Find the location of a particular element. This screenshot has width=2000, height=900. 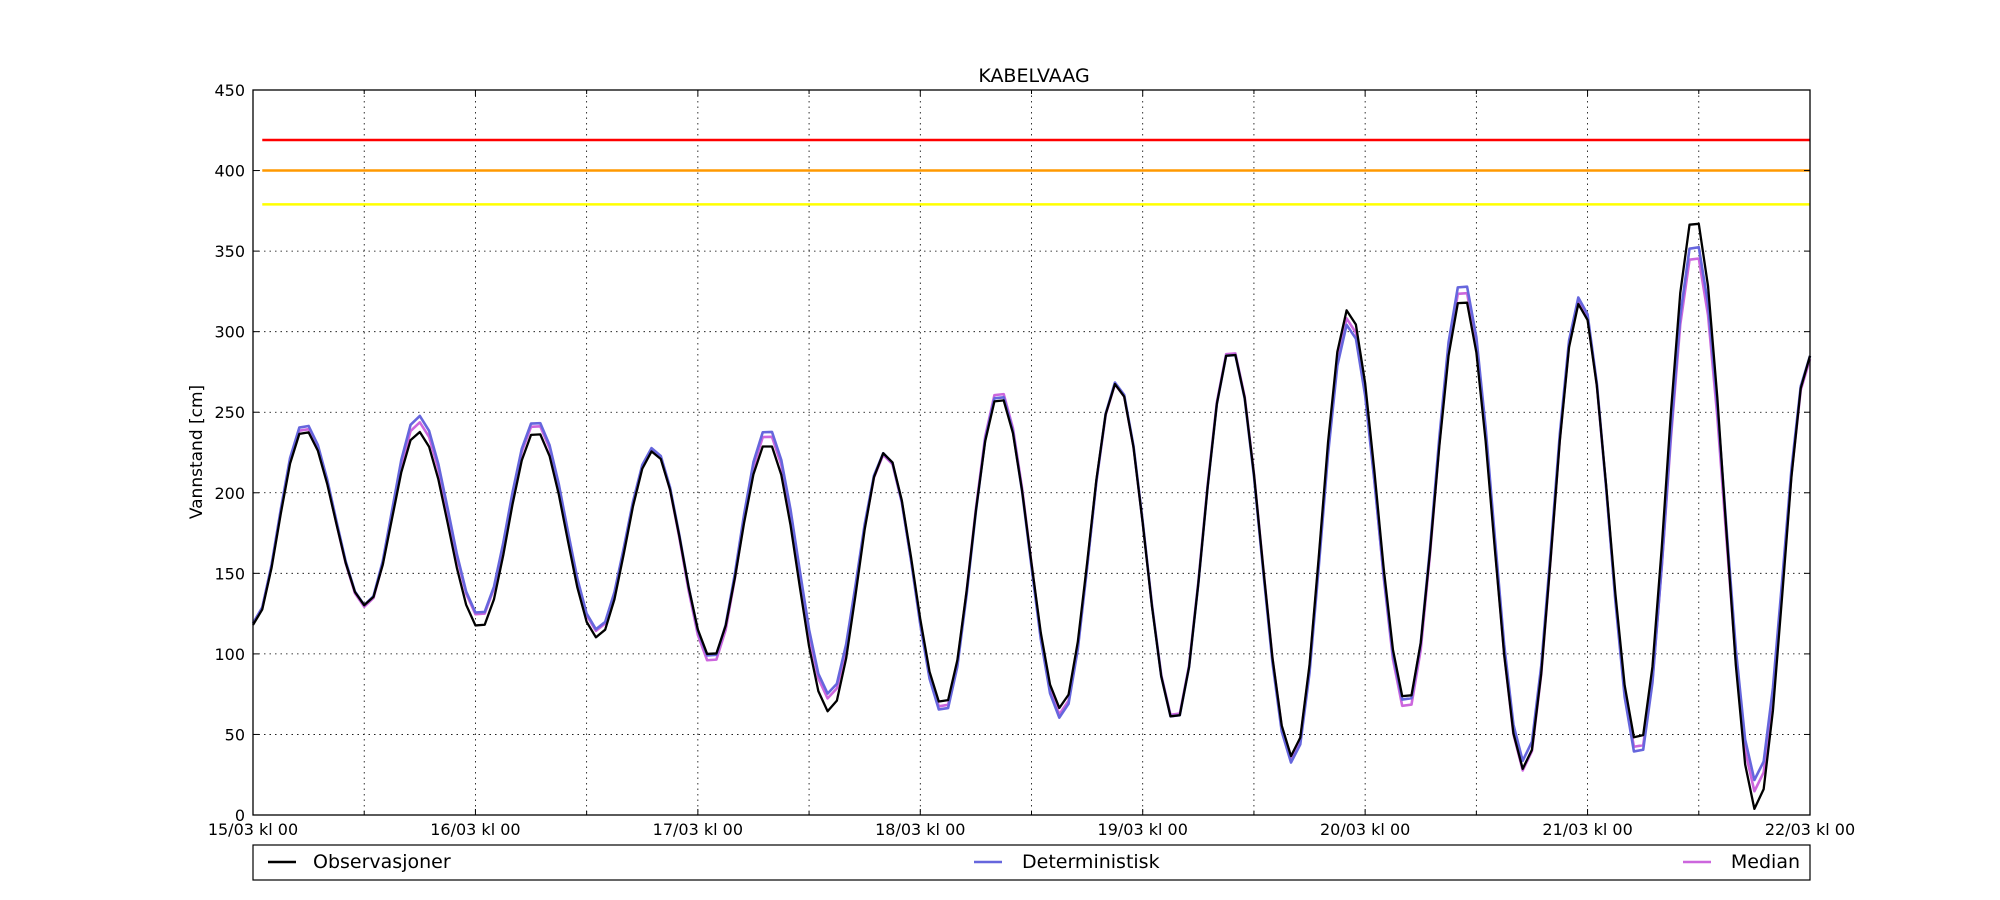

x-tick-label: 22/03 kl 00 is located at coordinates (1810, 829).